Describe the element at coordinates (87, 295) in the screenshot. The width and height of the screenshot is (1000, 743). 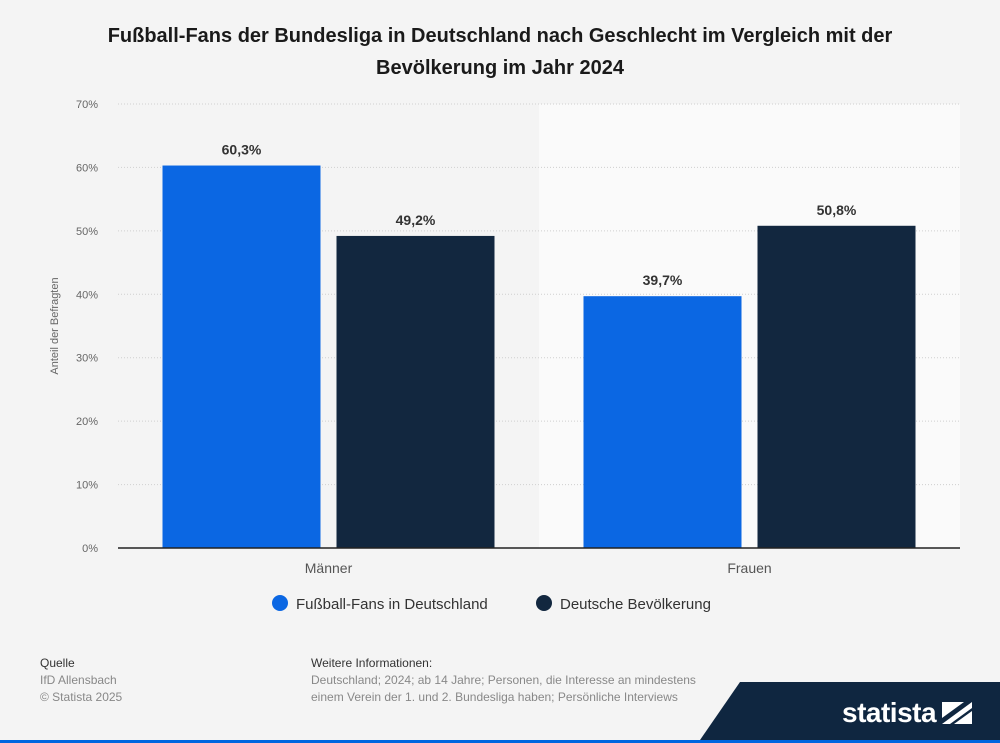
I see `y-tick-label: 40%` at that location.